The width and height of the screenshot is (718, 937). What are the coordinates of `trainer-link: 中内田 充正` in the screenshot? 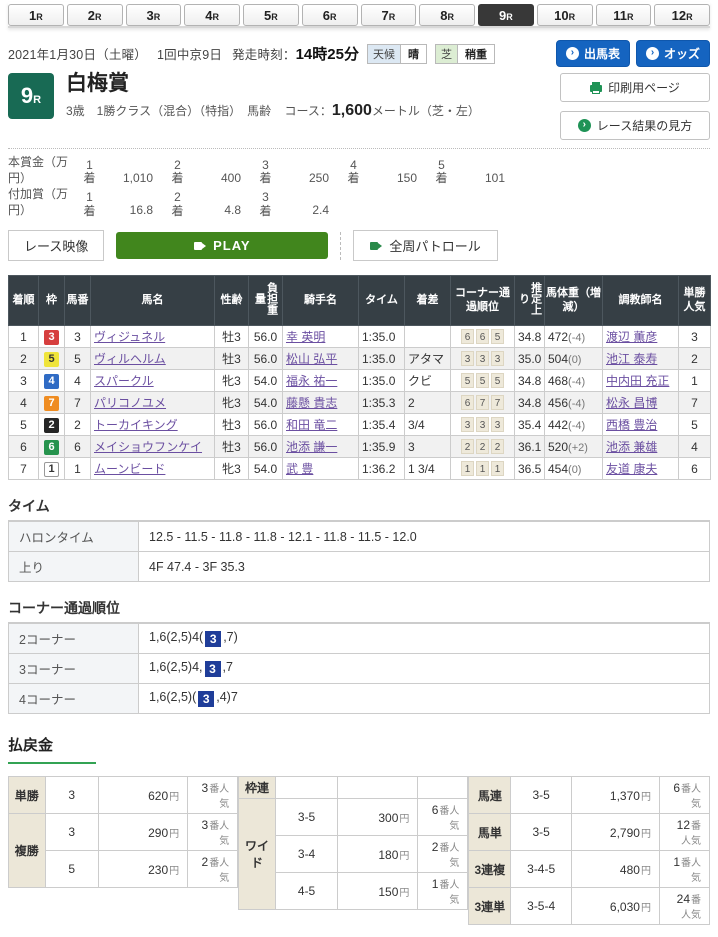 It's located at (638, 381).